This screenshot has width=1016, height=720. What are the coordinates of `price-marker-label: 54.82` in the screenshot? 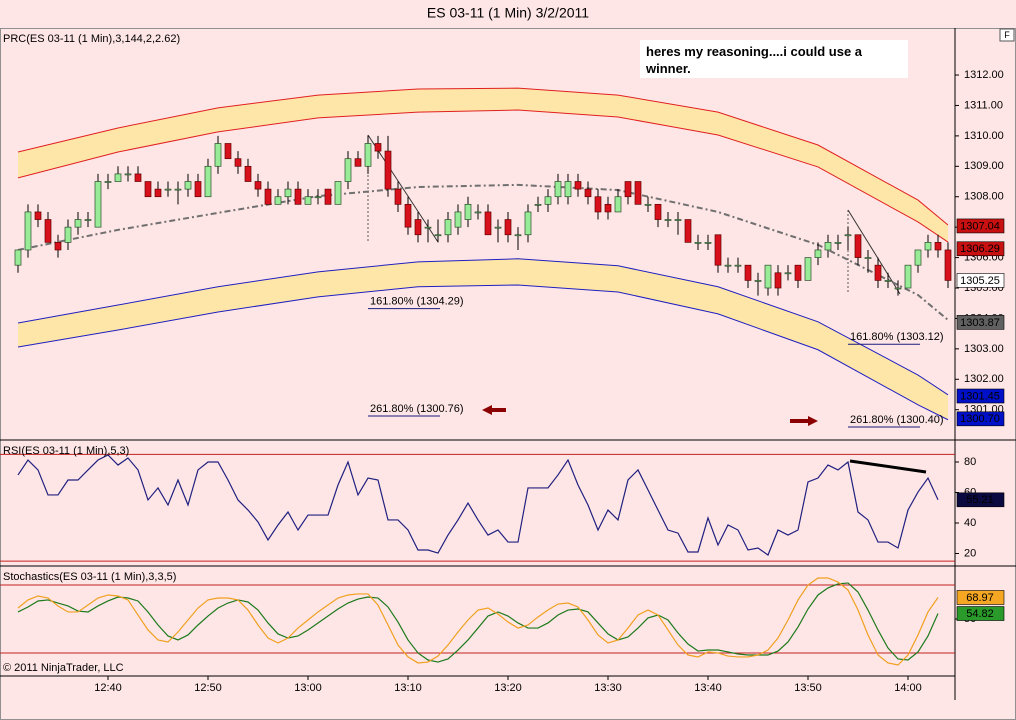 It's located at (980, 614).